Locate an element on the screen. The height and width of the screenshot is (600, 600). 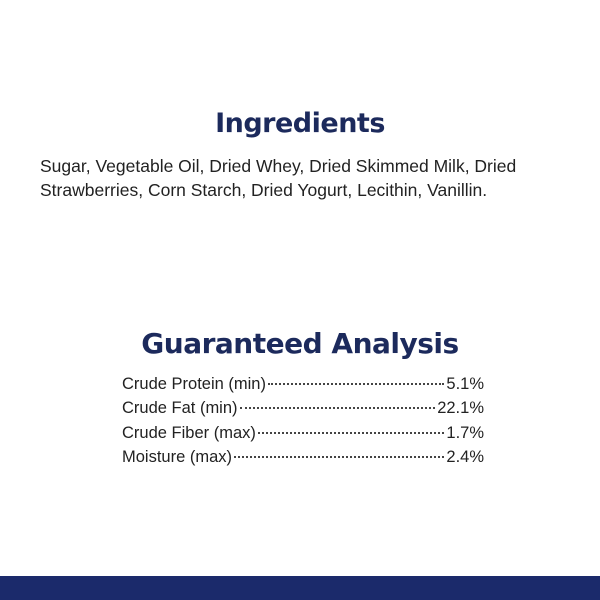
analysis-title: Guaranteed Analysis is located at coordinates (300, 343).